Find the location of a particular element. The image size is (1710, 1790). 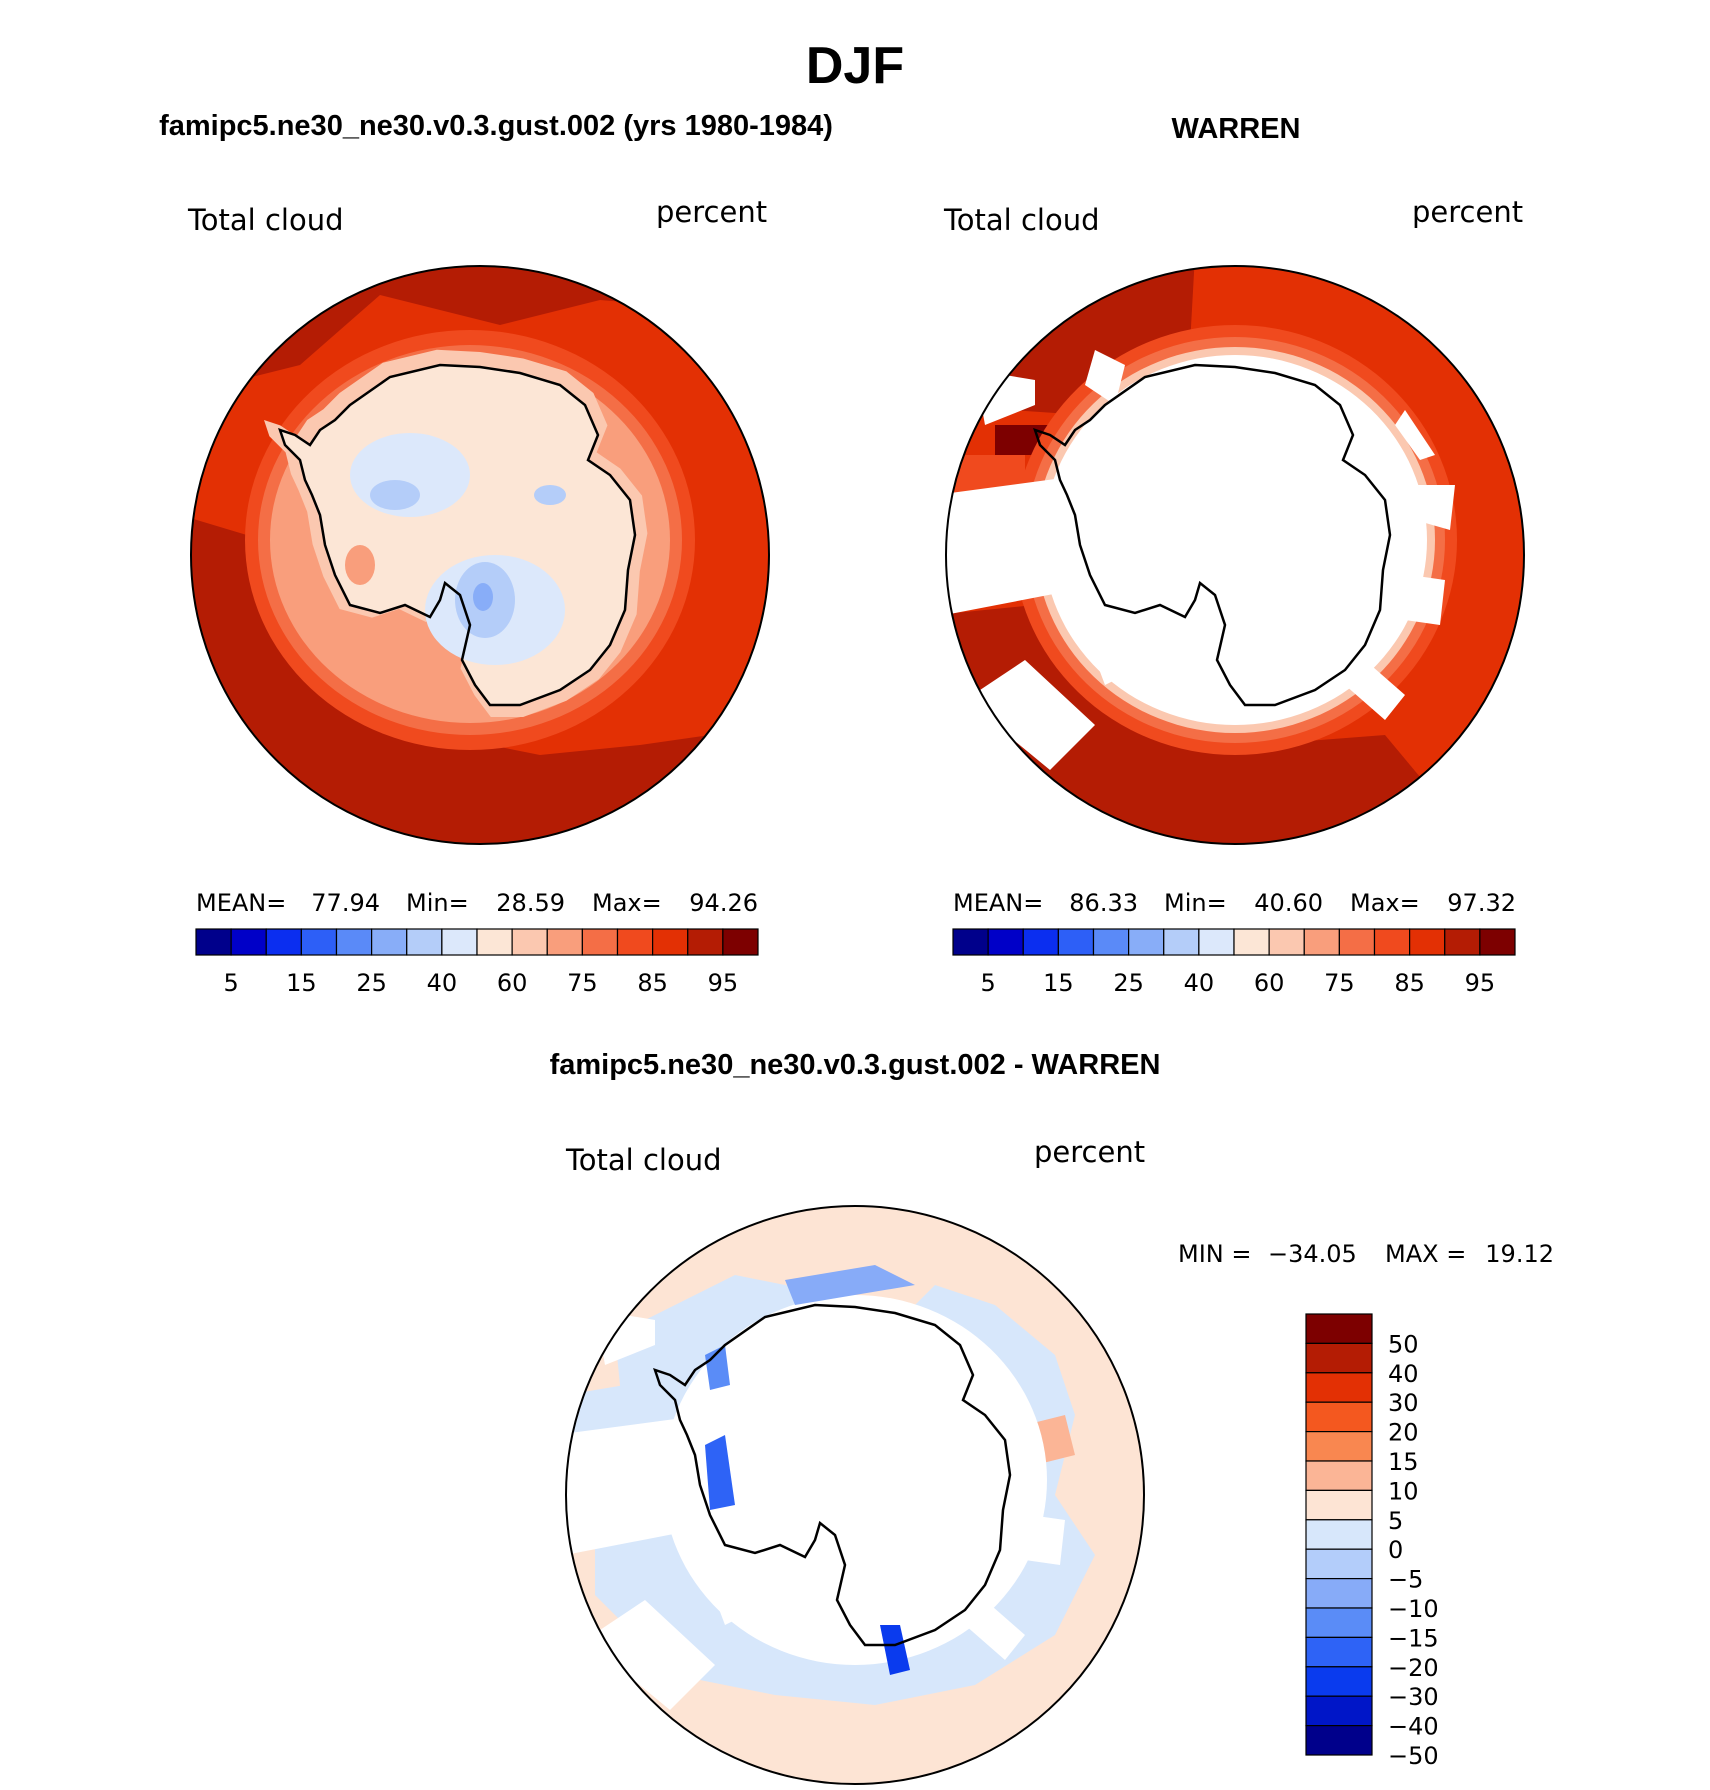

diff-colorbar-tick-label: −5 is located at coordinates (1405, 1580).